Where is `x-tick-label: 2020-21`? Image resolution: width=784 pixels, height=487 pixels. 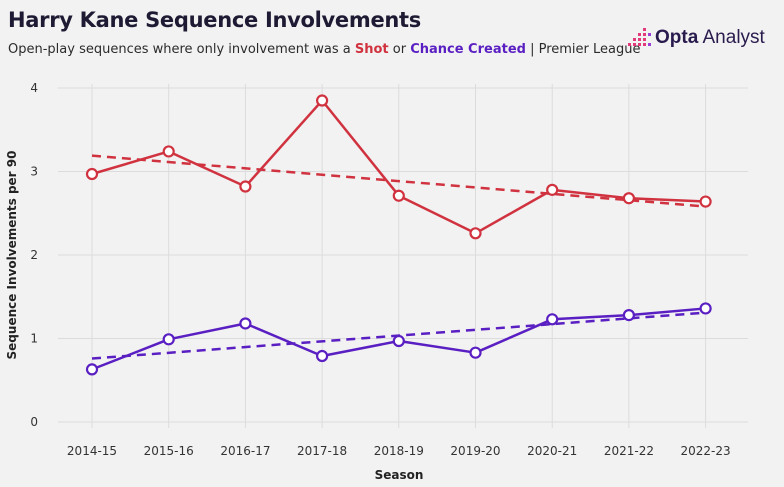
x-tick-label: 2020-21 is located at coordinates (552, 451).